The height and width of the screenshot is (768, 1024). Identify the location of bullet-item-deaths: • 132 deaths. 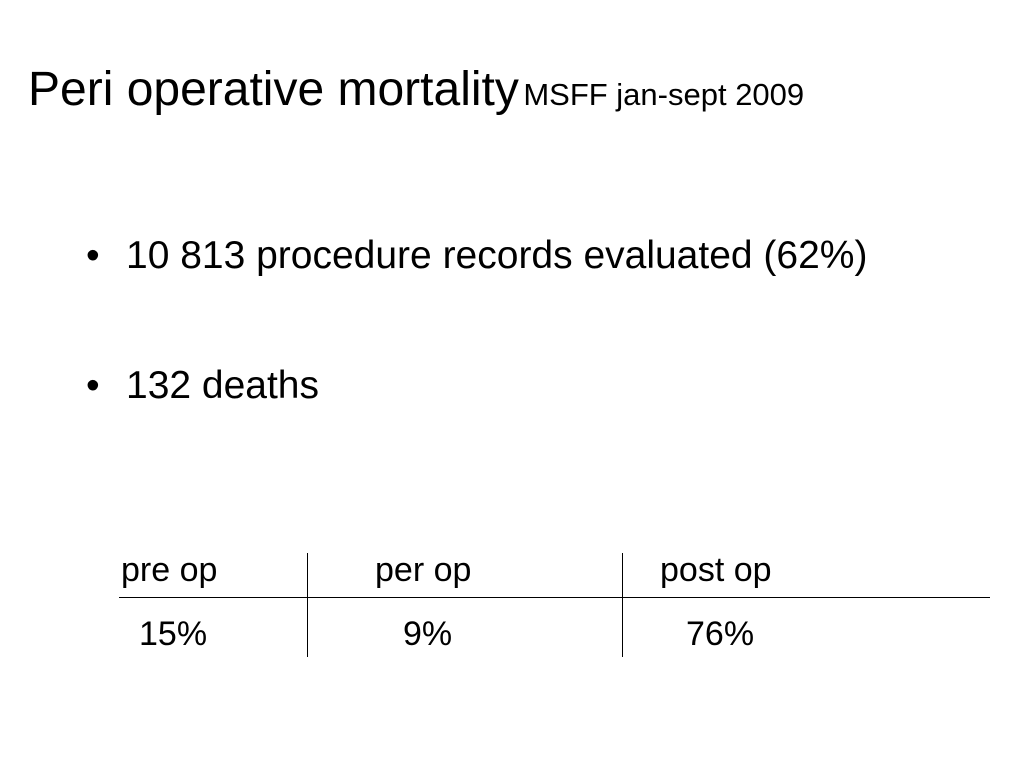
(202, 385).